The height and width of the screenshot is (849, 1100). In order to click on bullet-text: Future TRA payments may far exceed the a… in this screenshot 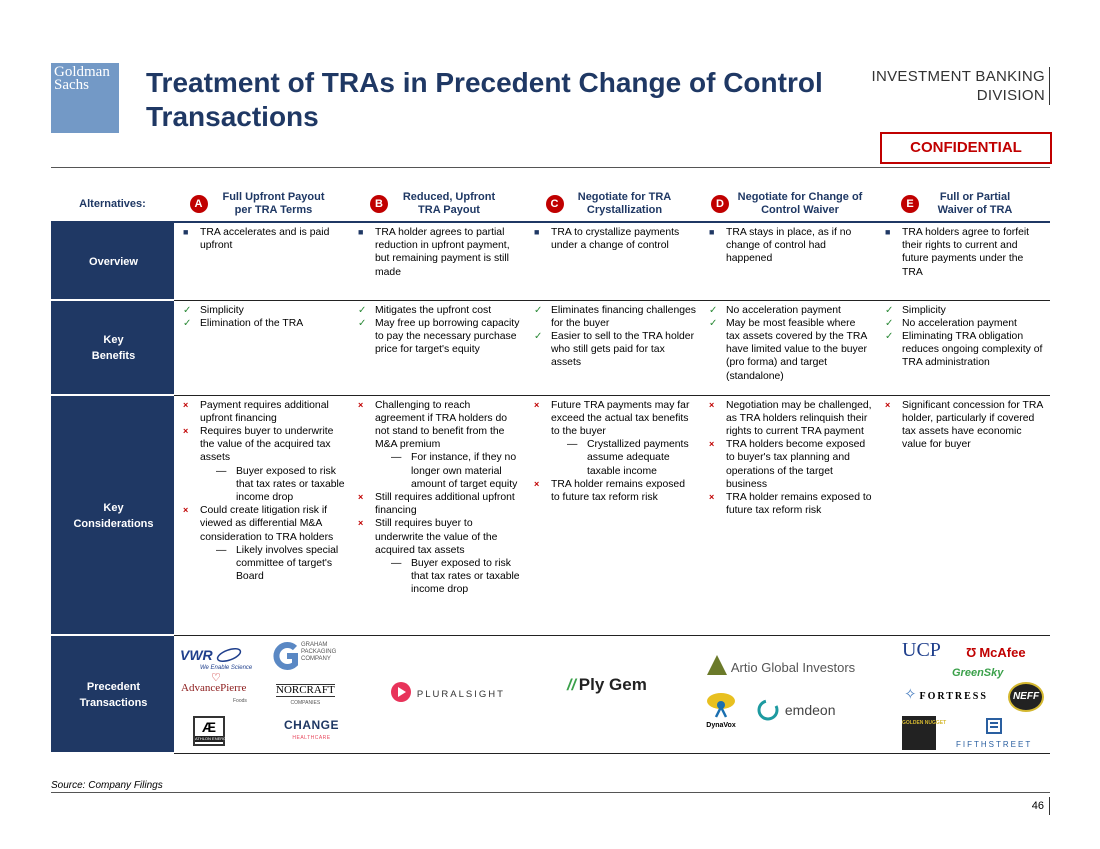, I will do `click(620, 418)`.